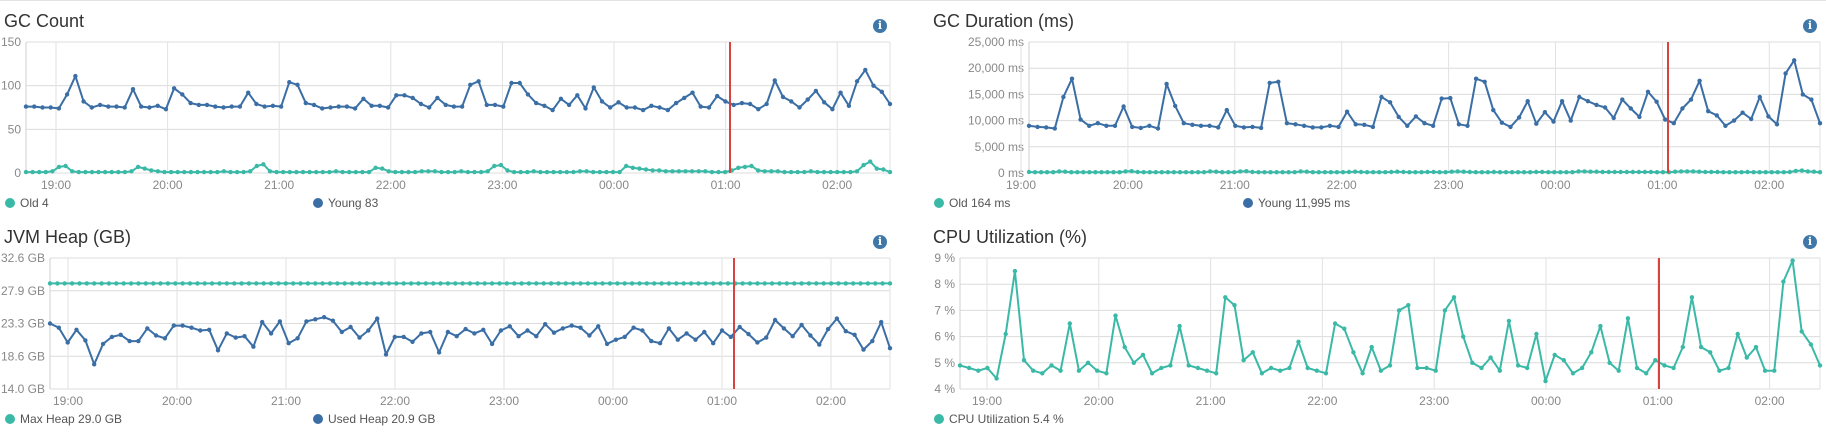 The height and width of the screenshot is (432, 1826). I want to click on legend-item-old: Old 4, so click(27, 203).